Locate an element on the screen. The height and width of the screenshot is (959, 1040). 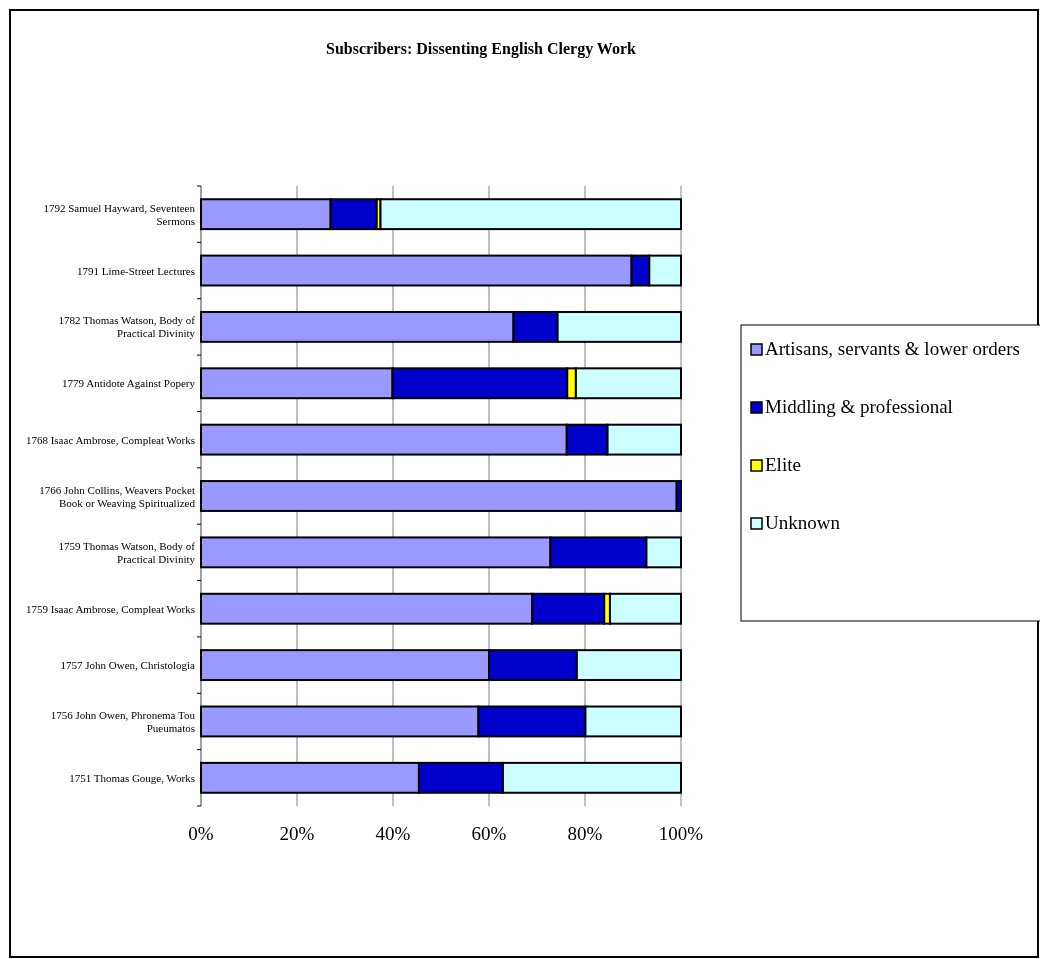
legend-label: Middling & professional is located at coordinates (859, 406).